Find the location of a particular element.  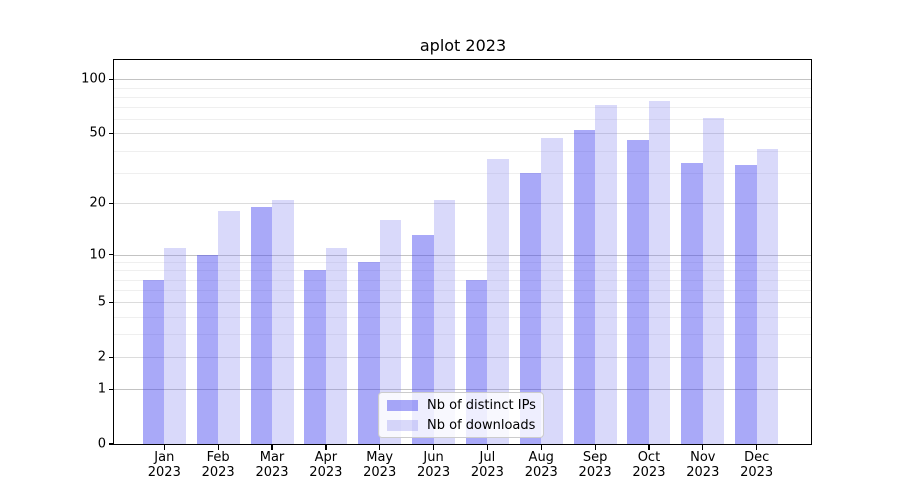

y-tick-label: 20 is located at coordinates (97, 203).